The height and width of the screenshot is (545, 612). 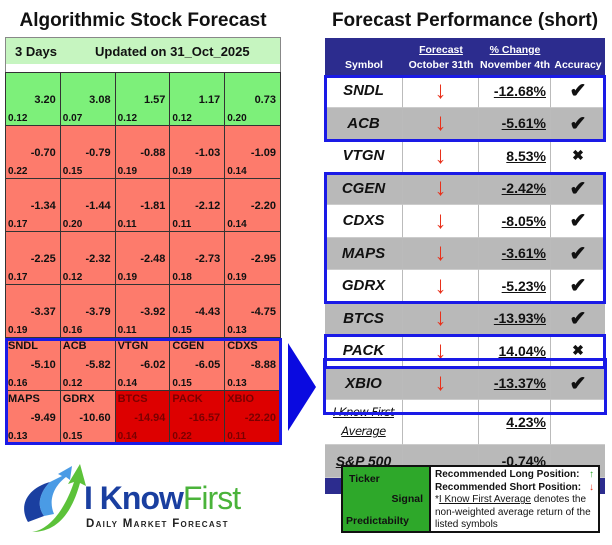 I want to click on cell-signal: -3.92, so click(x=153, y=312).